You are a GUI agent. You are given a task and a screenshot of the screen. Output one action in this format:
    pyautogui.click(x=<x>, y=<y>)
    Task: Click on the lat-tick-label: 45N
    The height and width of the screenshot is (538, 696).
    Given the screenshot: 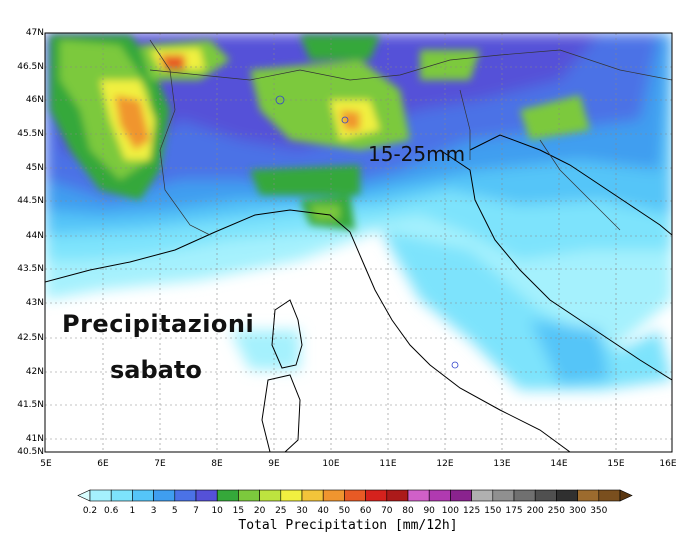 What is the action you would take?
    pyautogui.click(x=34, y=168)
    